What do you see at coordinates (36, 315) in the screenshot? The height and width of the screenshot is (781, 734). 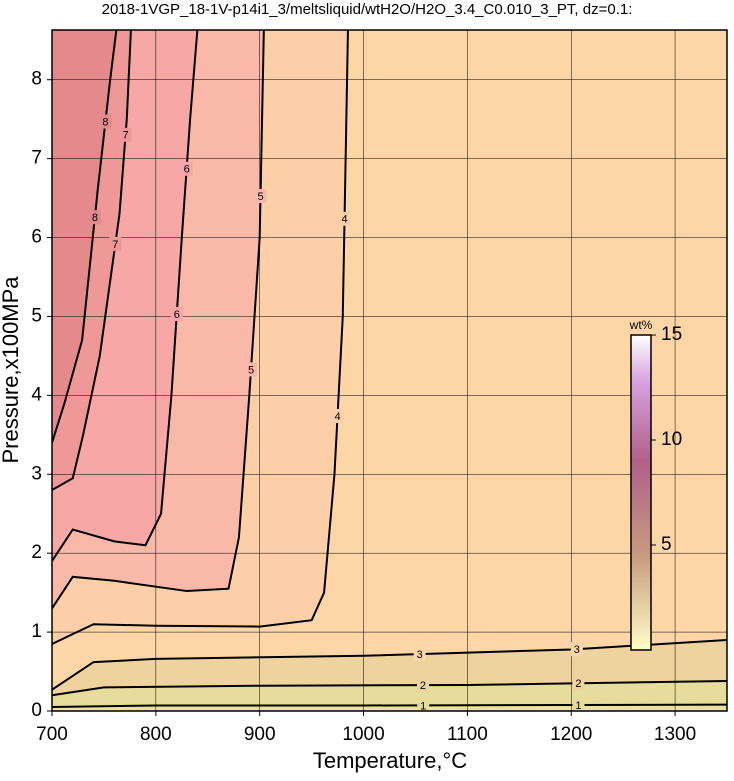 I see `y-tick-label: 5` at bounding box center [36, 315].